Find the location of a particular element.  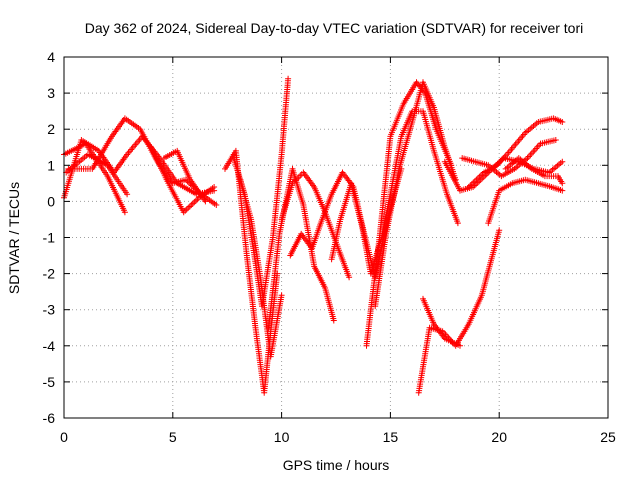

y-tick-label: -6 is located at coordinates (49, 418).